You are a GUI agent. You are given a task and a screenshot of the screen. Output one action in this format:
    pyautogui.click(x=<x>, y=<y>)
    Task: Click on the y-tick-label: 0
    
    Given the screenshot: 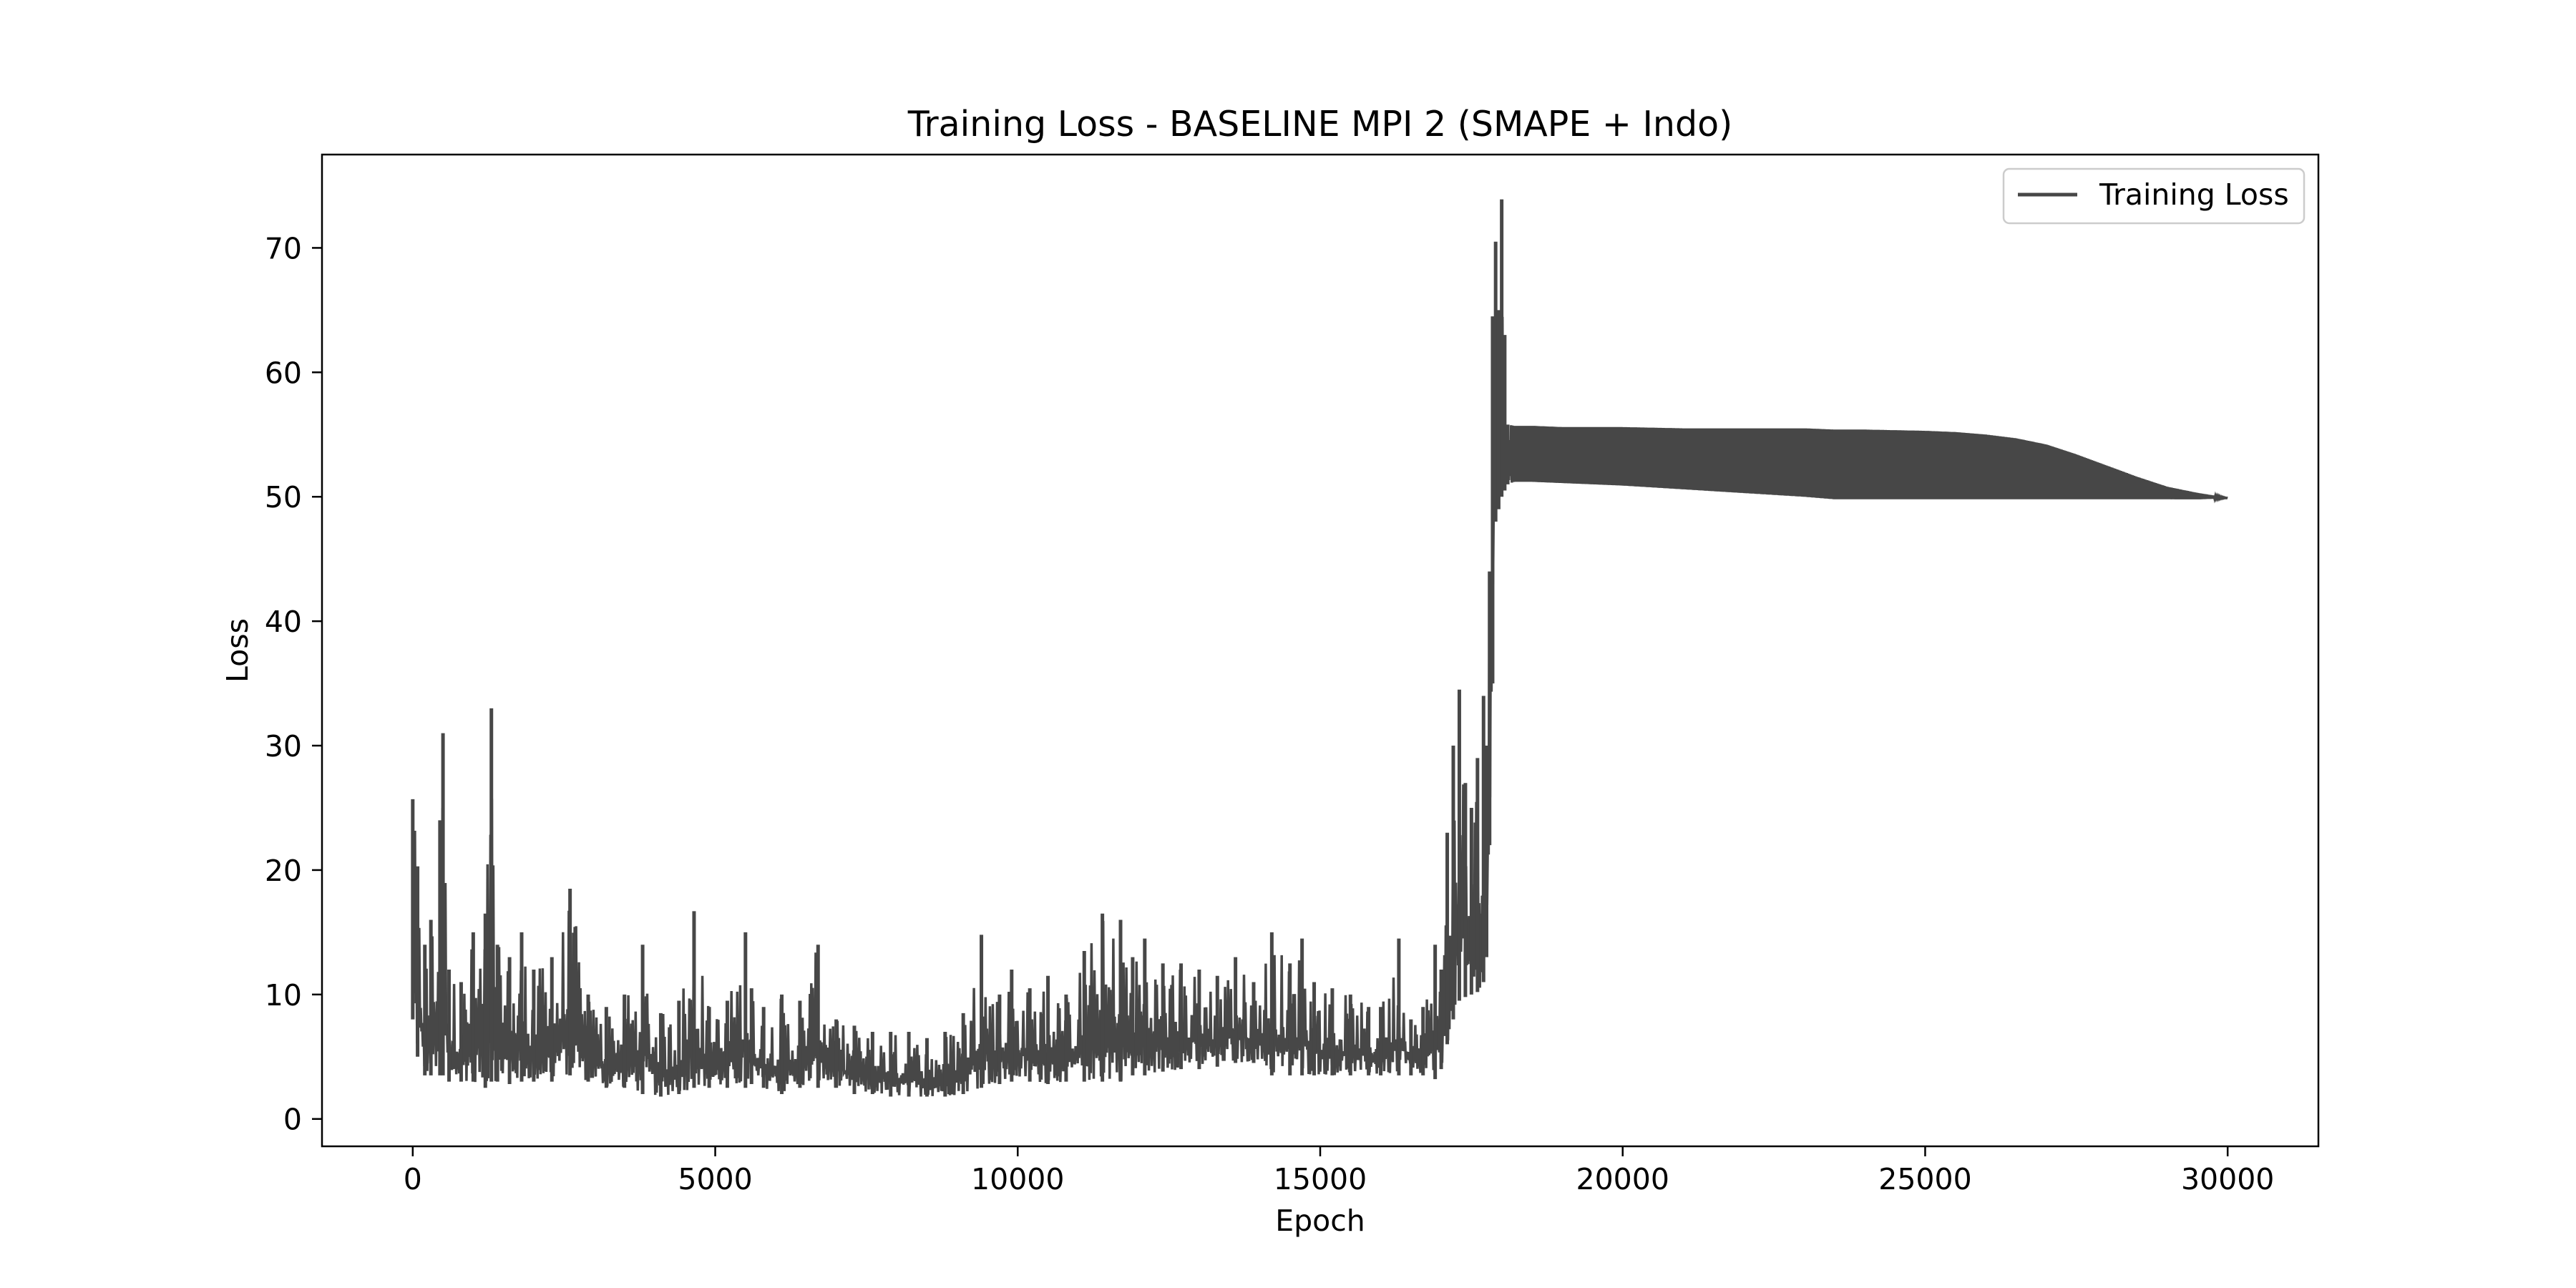 What is the action you would take?
    pyautogui.click(x=292, y=1120)
    